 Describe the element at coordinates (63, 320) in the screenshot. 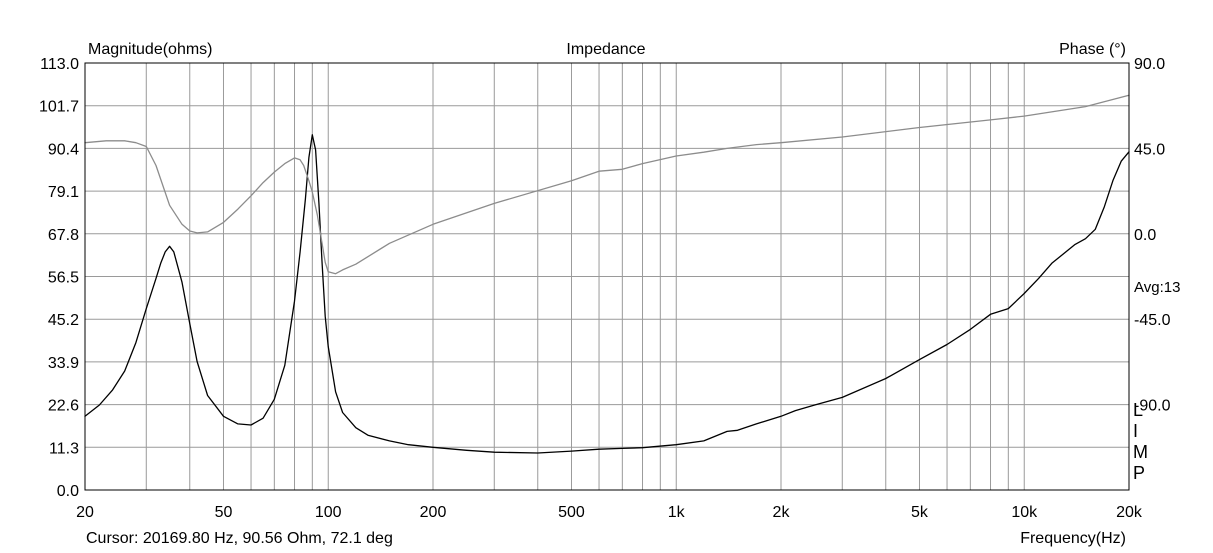

I see `y-tick-label: 45.2` at that location.